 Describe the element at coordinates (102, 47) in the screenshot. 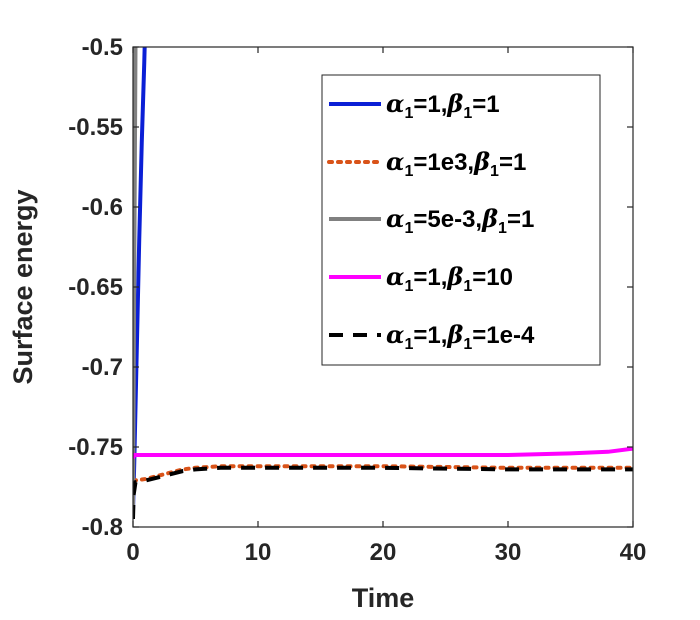

I see `y-tick-label: -0.5` at that location.